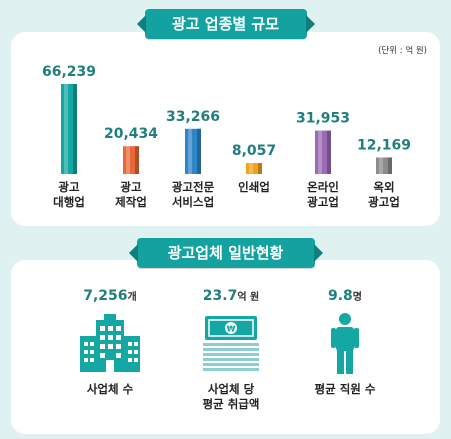  I want to click on category-label: 온라인, so click(323, 187).